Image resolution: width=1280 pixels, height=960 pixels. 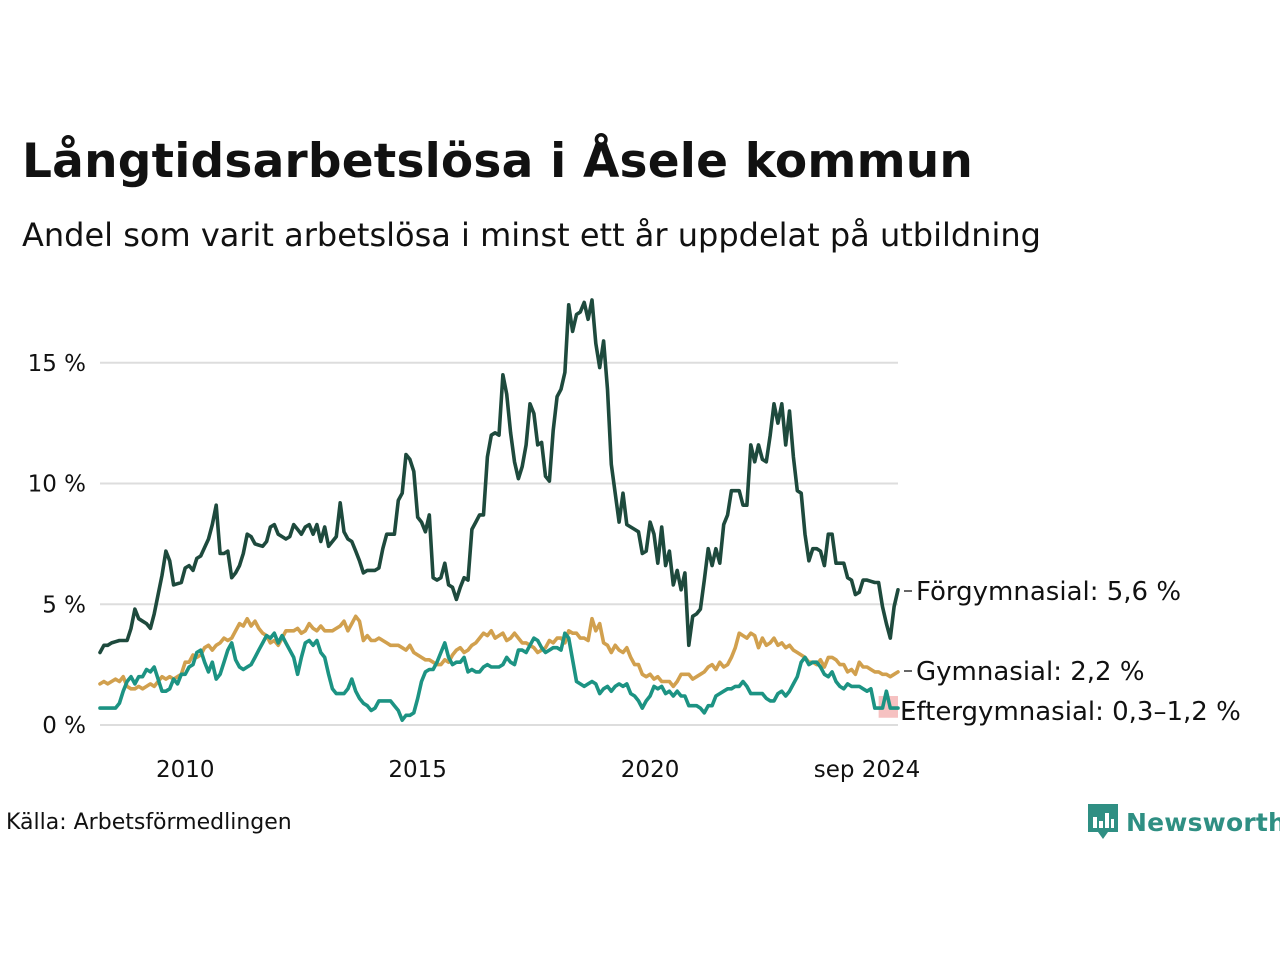 What do you see at coordinates (499, 652) in the screenshot?
I see `series-line-gymnasial` at bounding box center [499, 652].